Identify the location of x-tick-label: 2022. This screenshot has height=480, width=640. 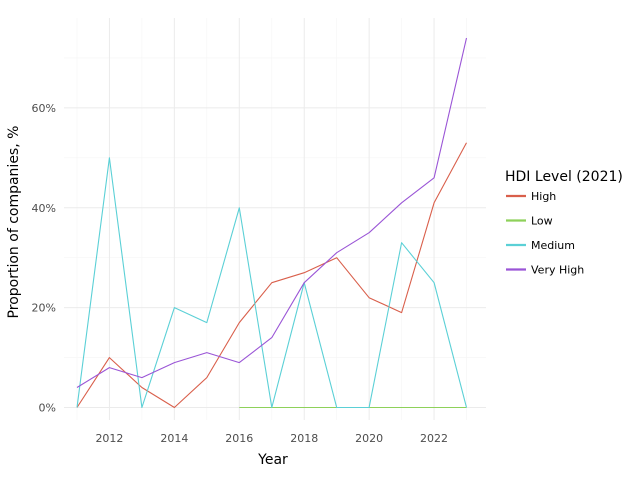
(434, 438).